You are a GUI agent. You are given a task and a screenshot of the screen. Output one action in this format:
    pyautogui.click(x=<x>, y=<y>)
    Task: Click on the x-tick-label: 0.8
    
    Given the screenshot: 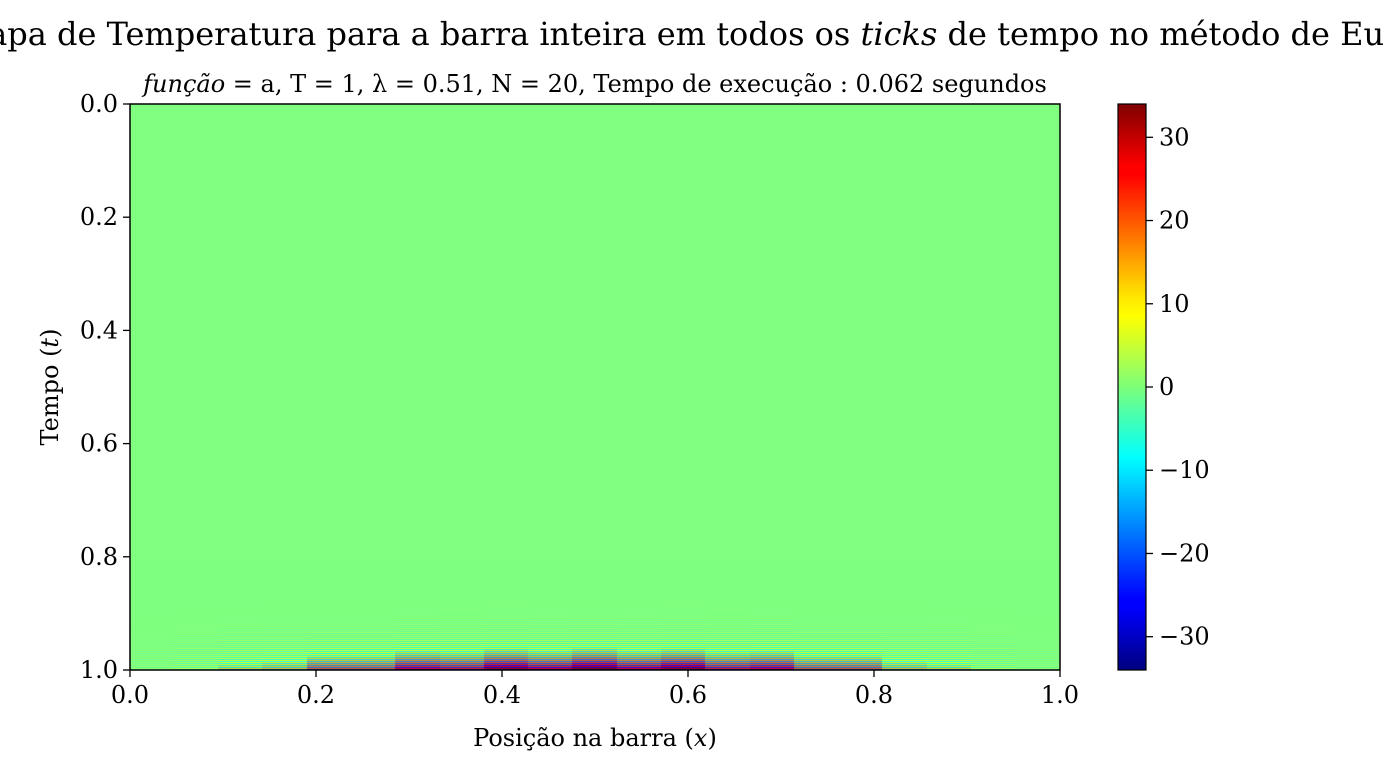 What is the action you would take?
    pyautogui.click(x=874, y=695)
    